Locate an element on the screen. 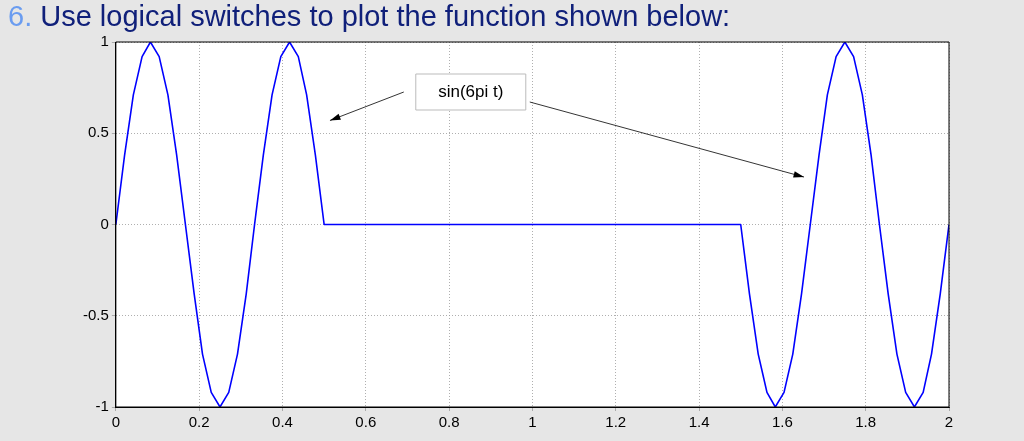  chart-title: 6. Use logical switches to plot the function shown below: is located at coordinates (369, 16).